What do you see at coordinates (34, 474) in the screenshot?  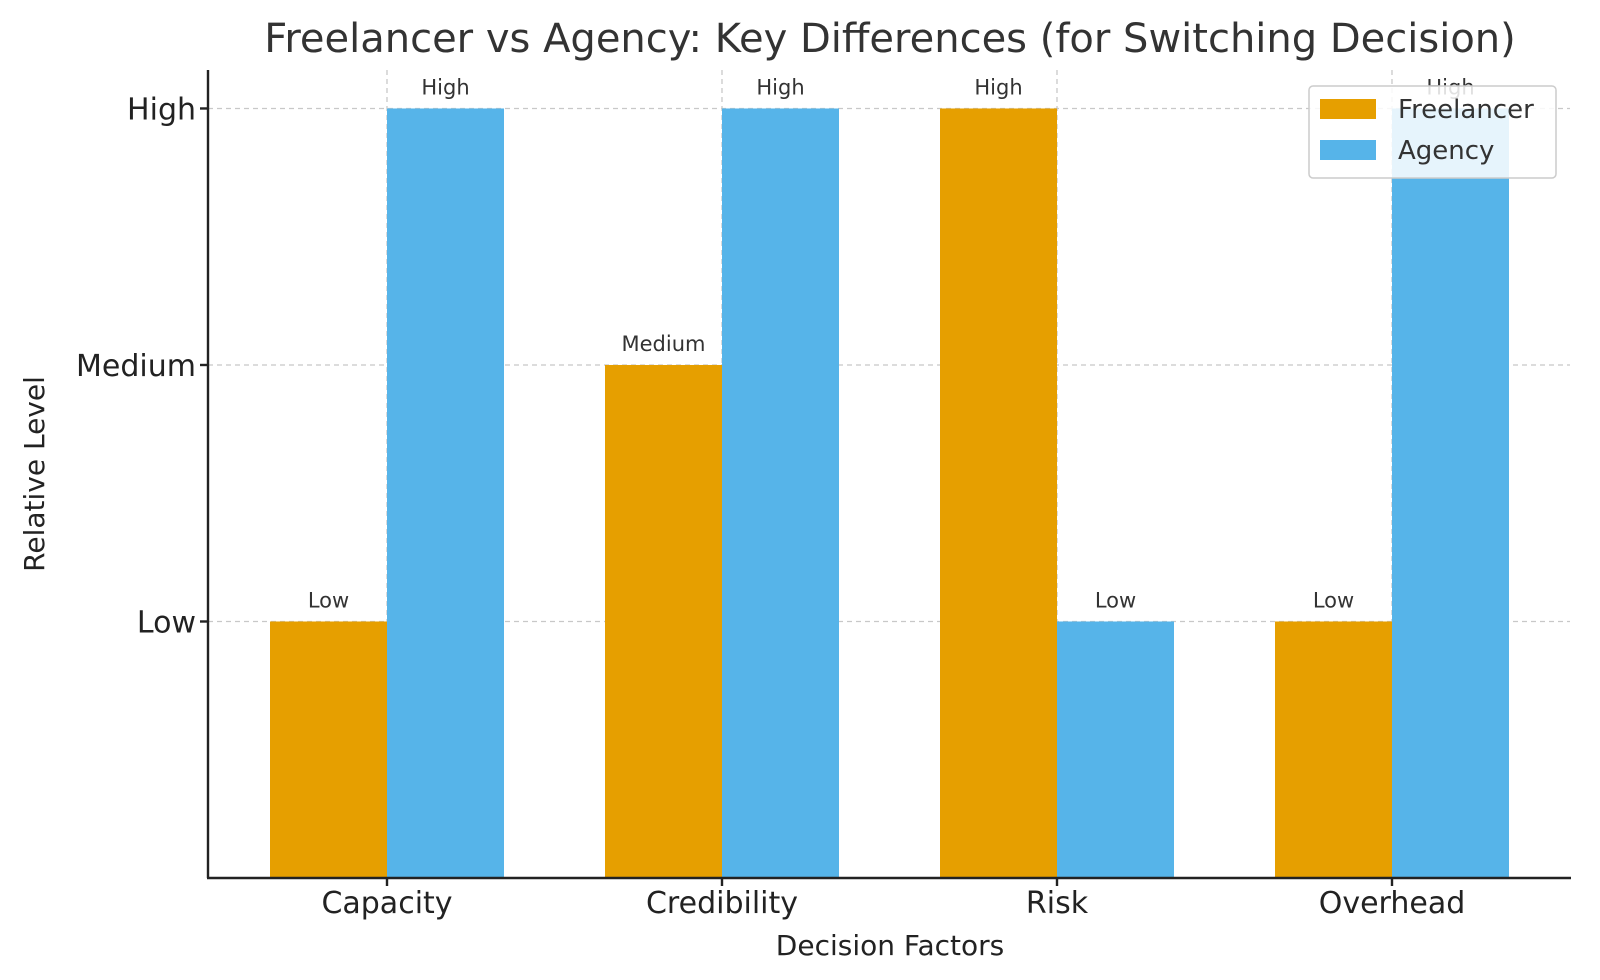 I see `y-axis-label: Relative Level` at bounding box center [34, 474].